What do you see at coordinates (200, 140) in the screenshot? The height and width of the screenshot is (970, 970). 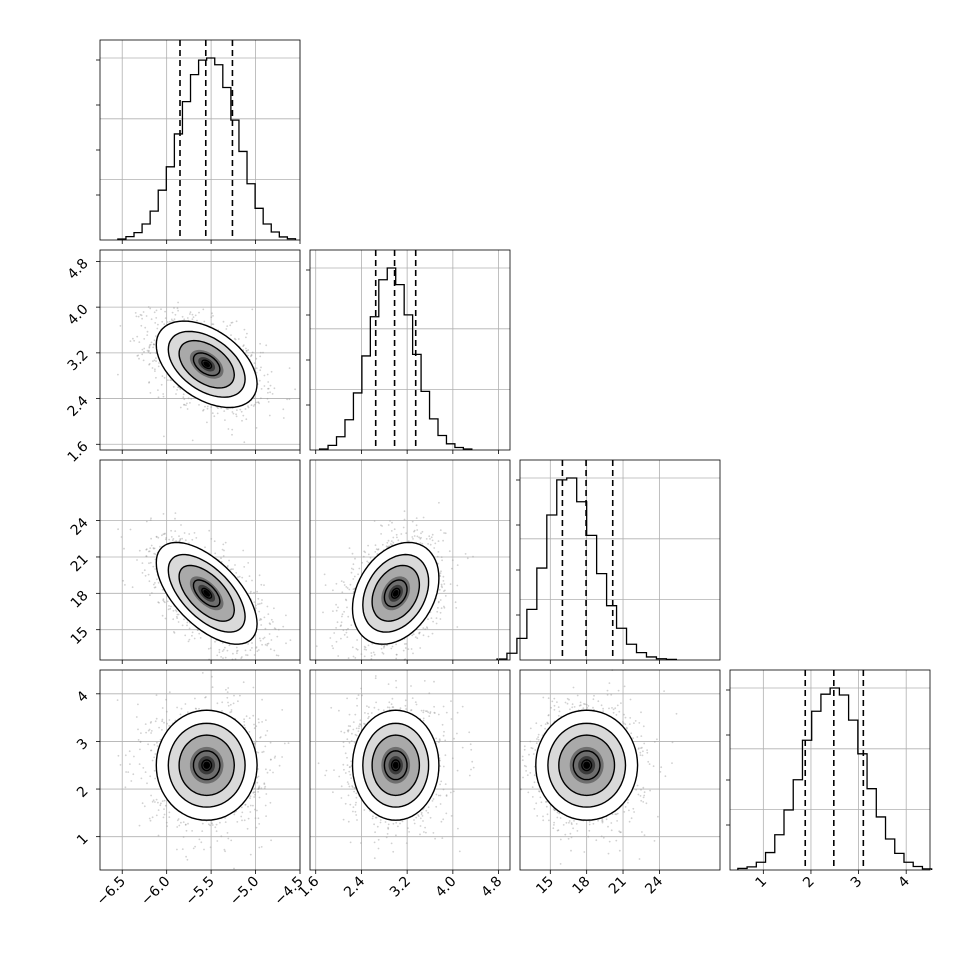 I see `panel-frame` at bounding box center [200, 140].